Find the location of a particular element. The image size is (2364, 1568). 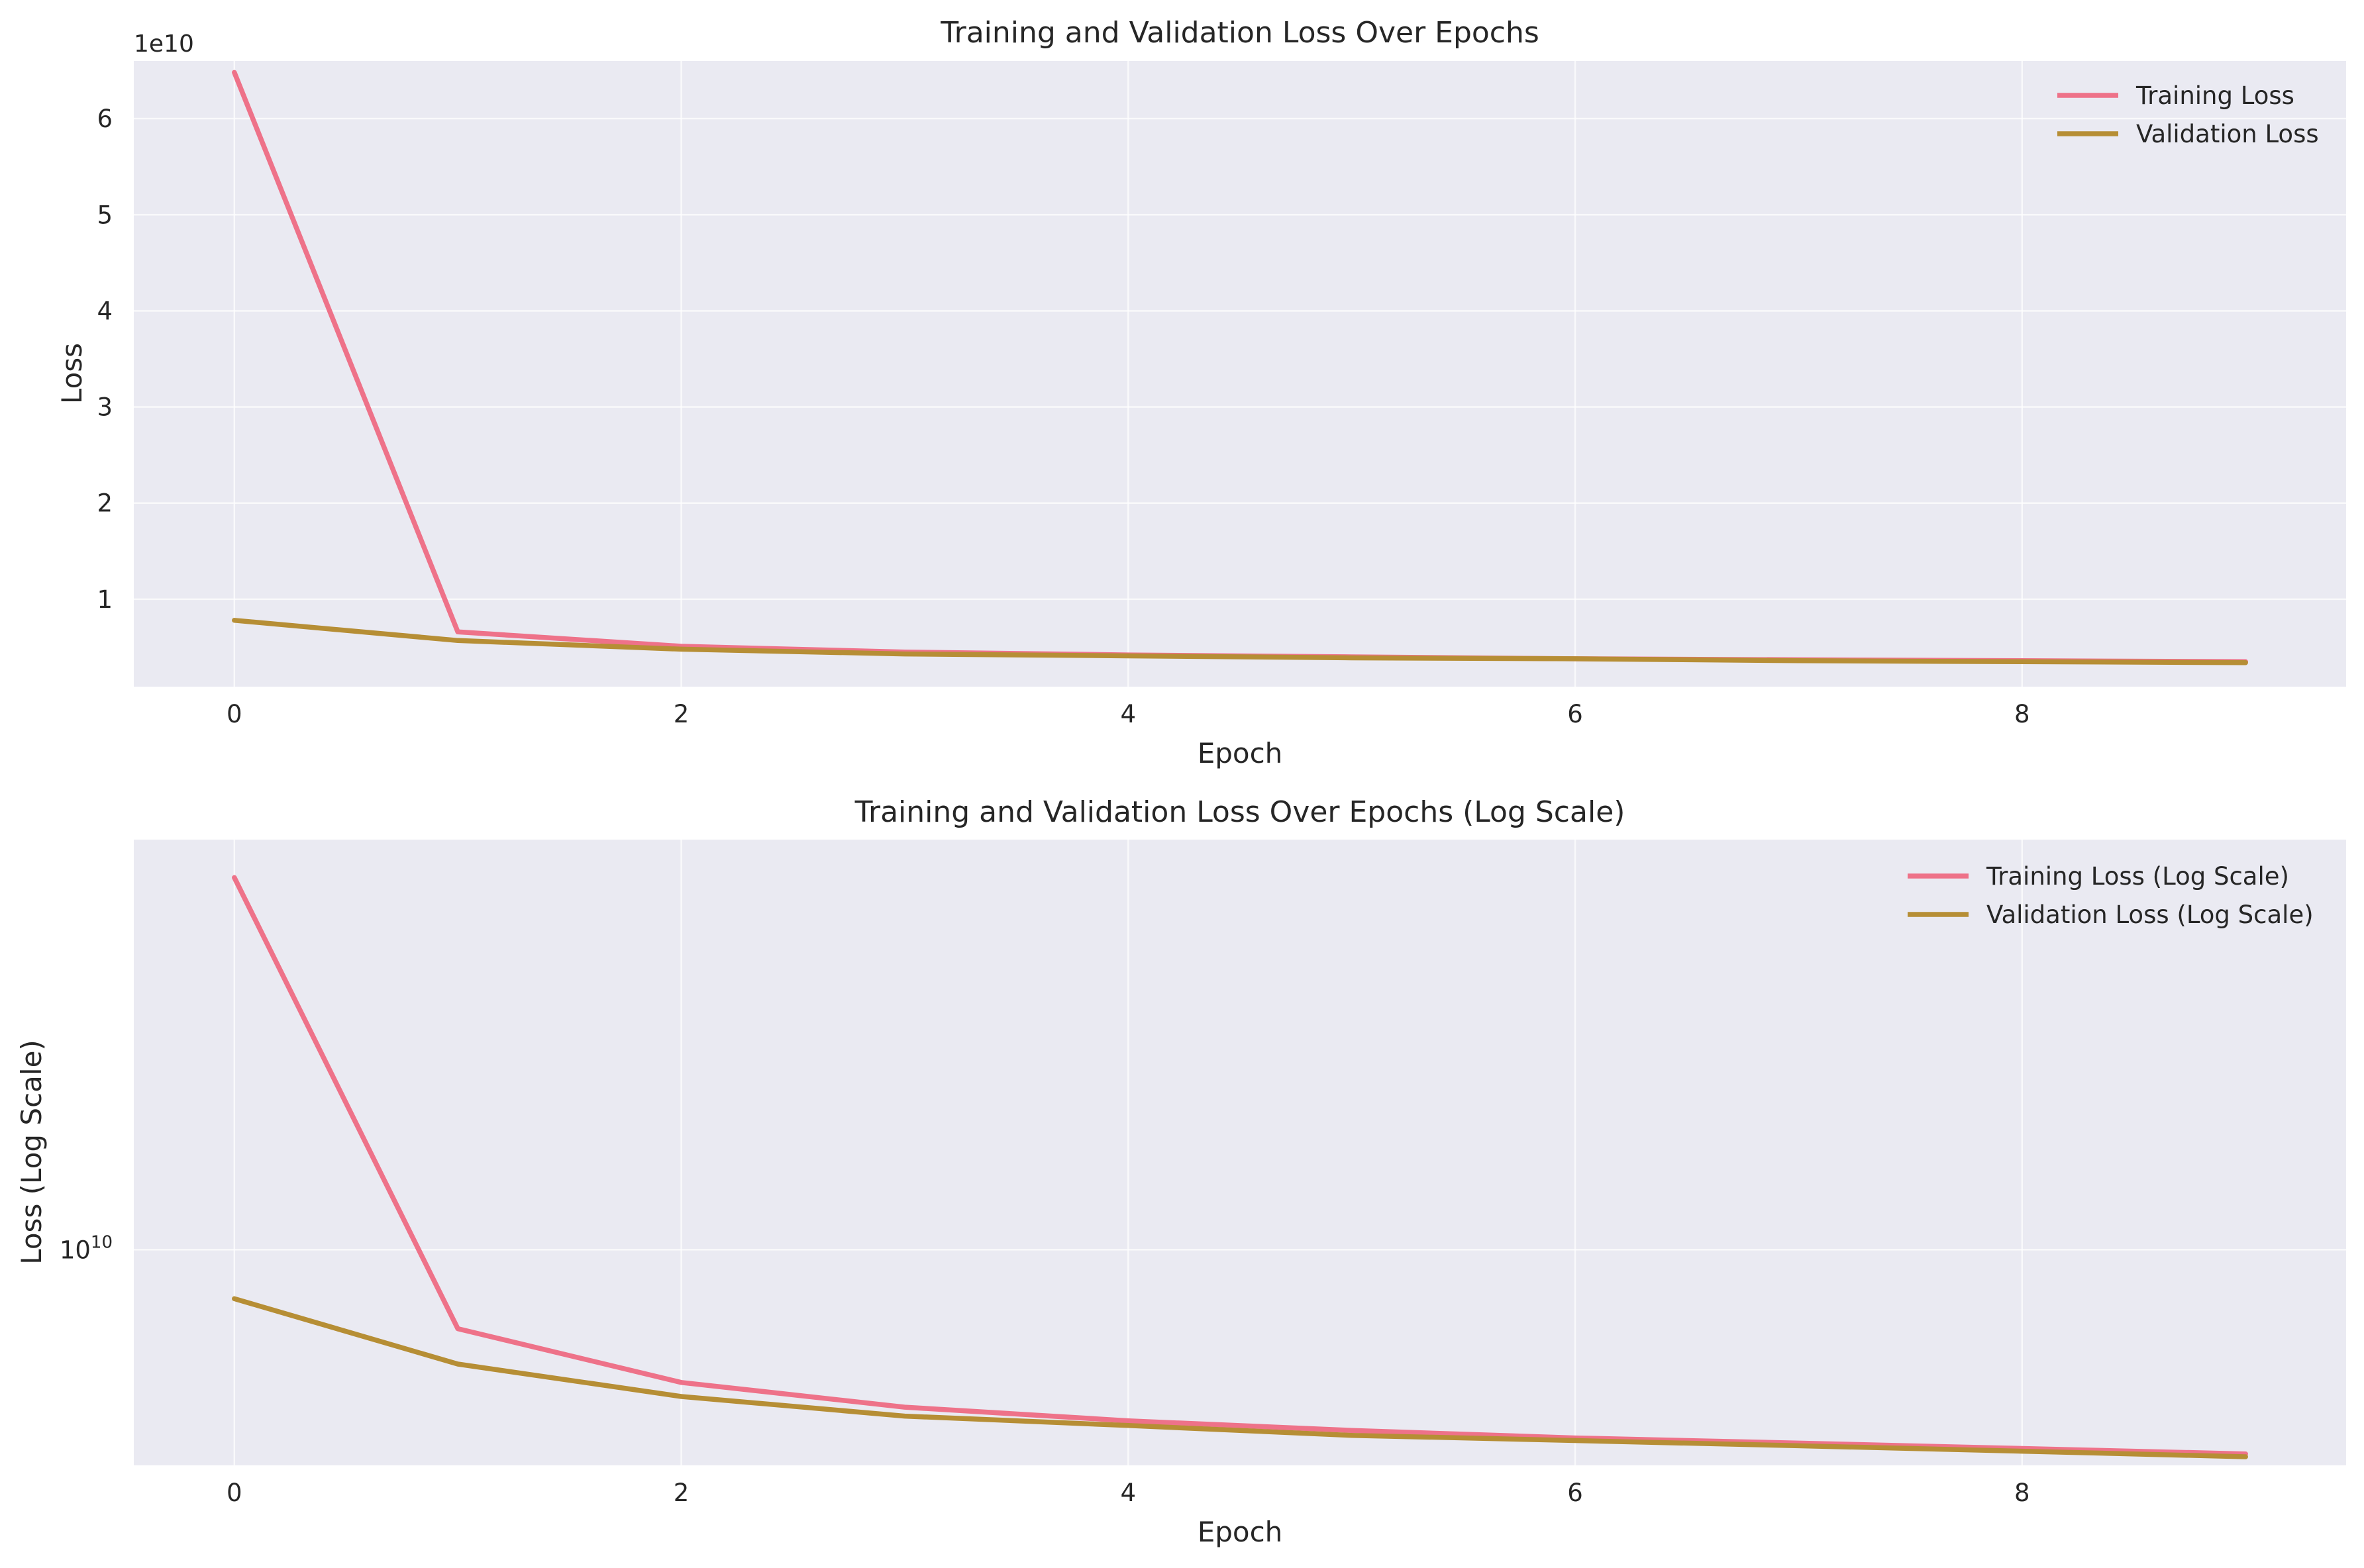

legend: Training Loss Validation Loss is located at coordinates (2188, 114).